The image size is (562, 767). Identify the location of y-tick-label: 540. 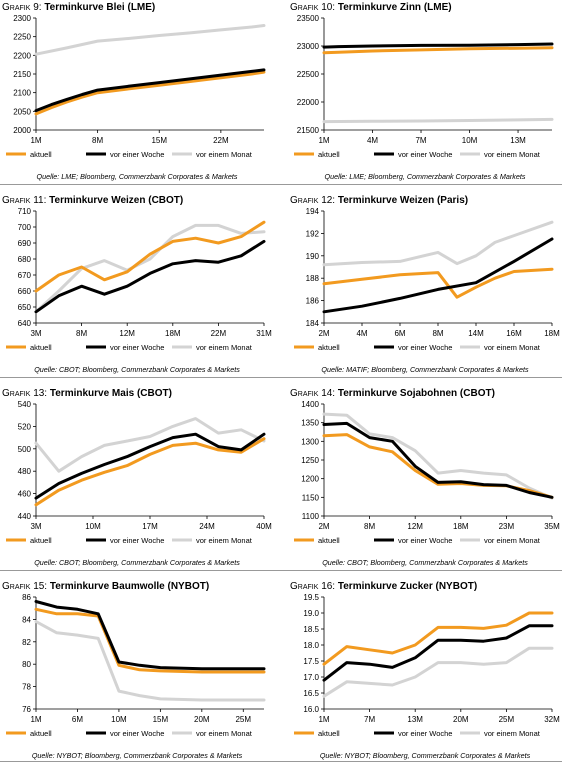
(25, 404).